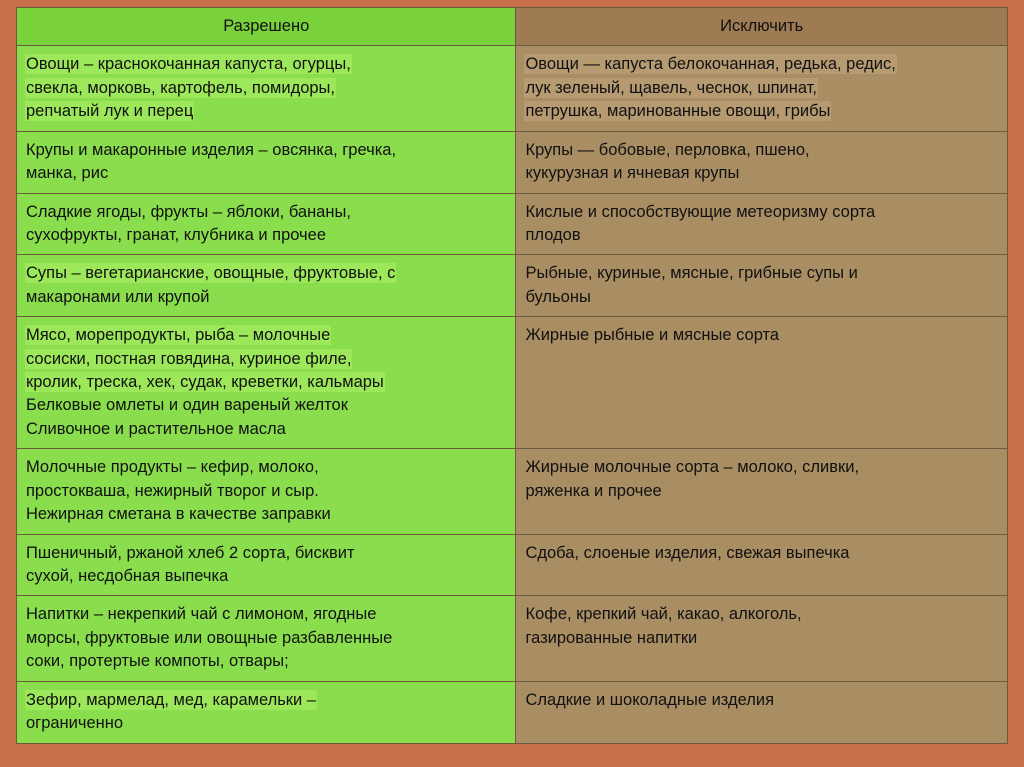 The height and width of the screenshot is (767, 1024). Describe the element at coordinates (700, 211) in the screenshot. I see `cell-line: Кислые и способствующие метеоризму сорта` at that location.